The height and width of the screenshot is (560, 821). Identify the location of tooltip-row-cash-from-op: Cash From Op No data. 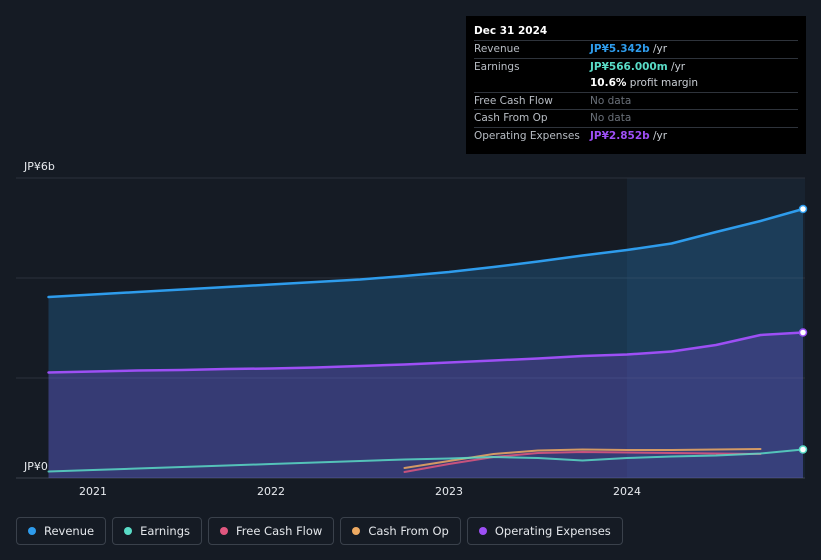
(636, 118).